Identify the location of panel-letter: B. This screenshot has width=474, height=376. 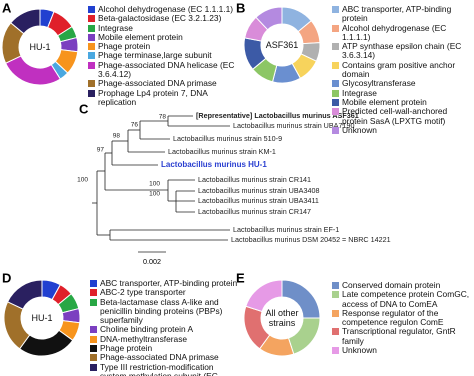
(240, 7).